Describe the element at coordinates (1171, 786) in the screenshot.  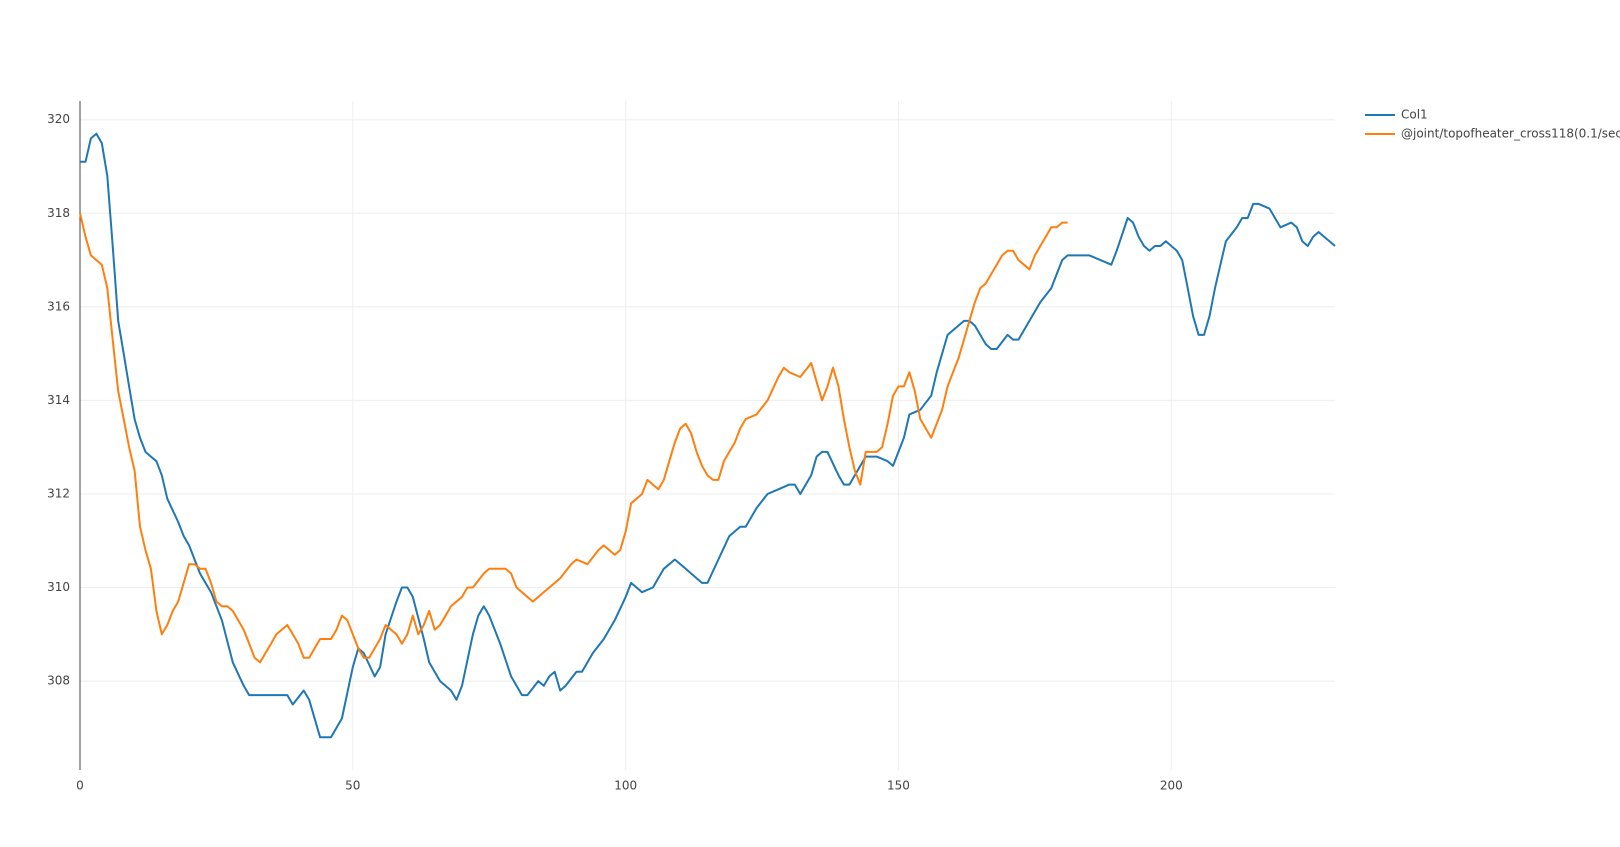
I see `x-tick-label: 200` at that location.